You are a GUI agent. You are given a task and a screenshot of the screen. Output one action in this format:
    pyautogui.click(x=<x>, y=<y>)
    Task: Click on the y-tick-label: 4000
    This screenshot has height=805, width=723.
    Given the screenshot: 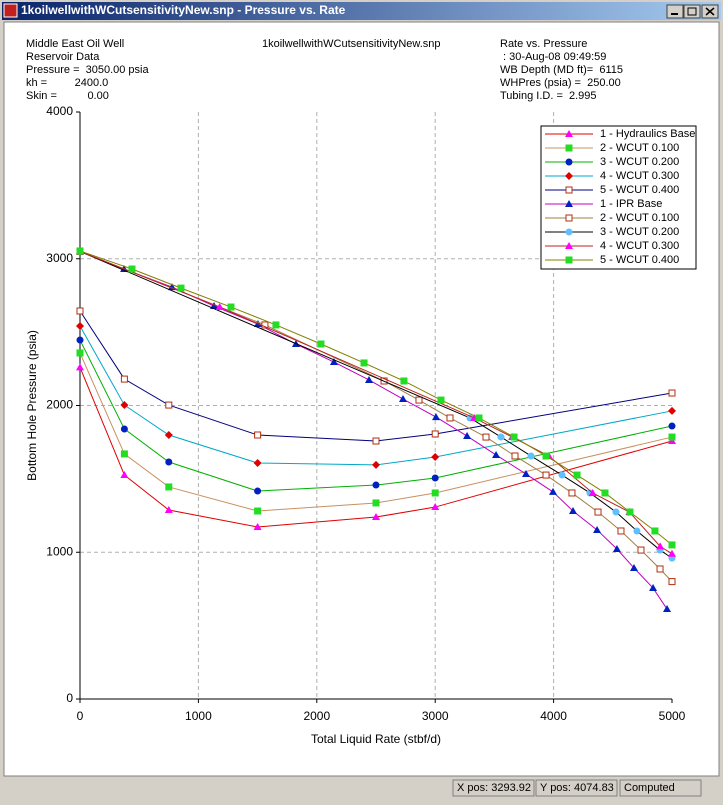 What is the action you would take?
    pyautogui.click(x=59, y=111)
    